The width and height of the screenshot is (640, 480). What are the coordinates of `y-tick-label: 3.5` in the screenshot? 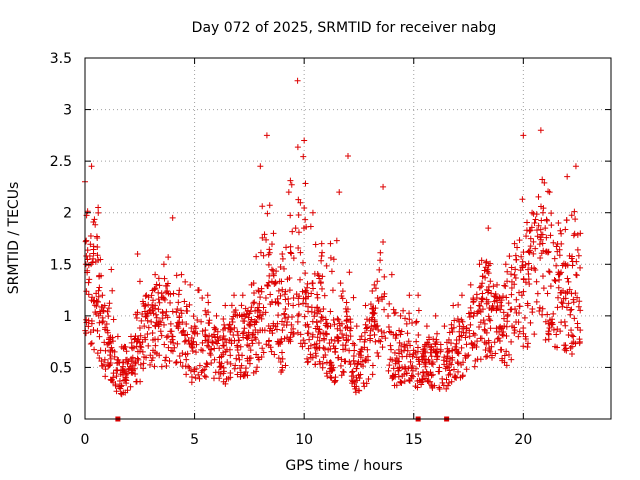 It's located at (61, 59).